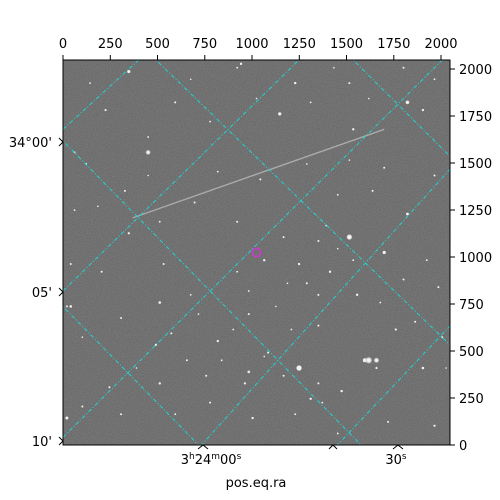  Describe the element at coordinates (203, 460) in the screenshot. I see `ra-minutes: 24` at that location.